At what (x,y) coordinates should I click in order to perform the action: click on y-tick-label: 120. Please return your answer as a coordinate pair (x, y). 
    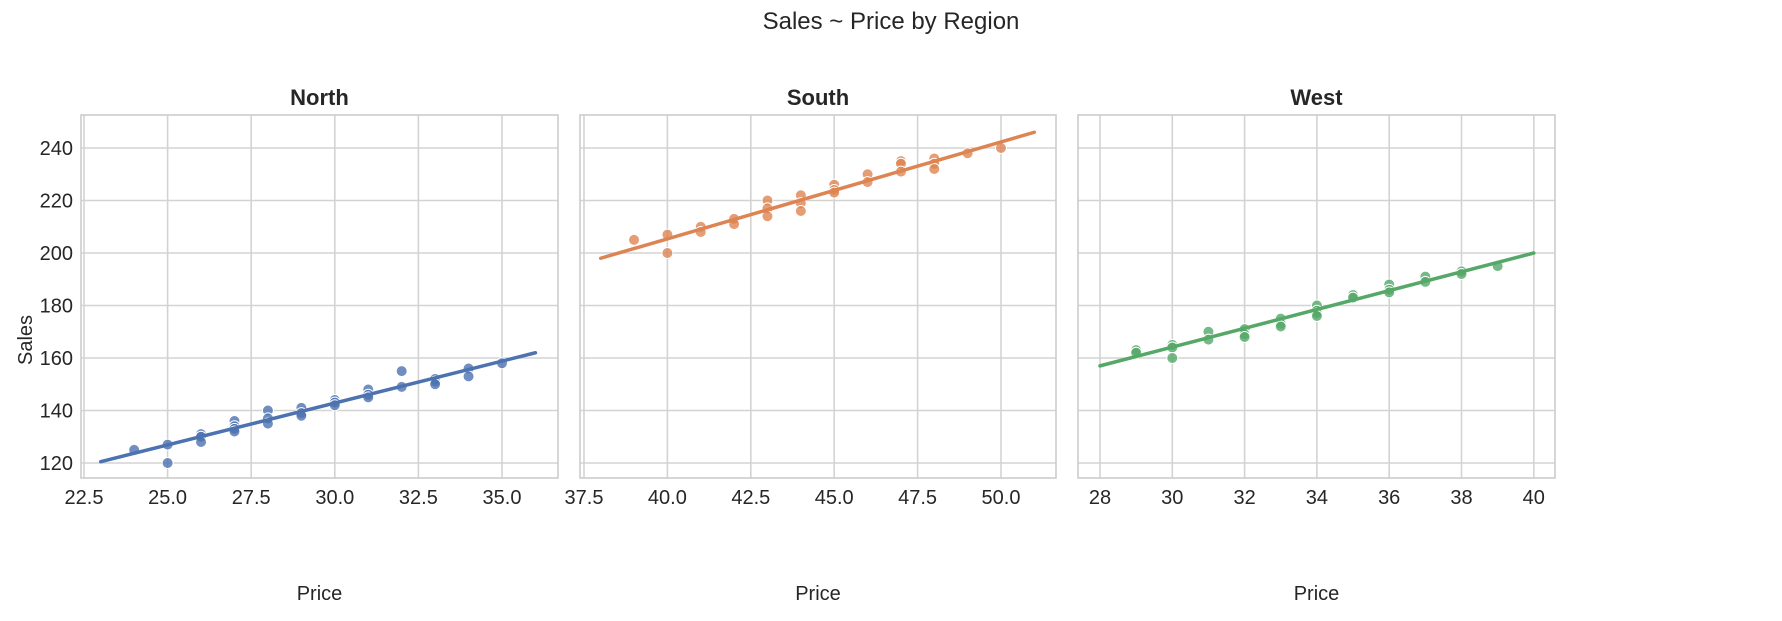
    Looking at the image, I should click on (56, 464).